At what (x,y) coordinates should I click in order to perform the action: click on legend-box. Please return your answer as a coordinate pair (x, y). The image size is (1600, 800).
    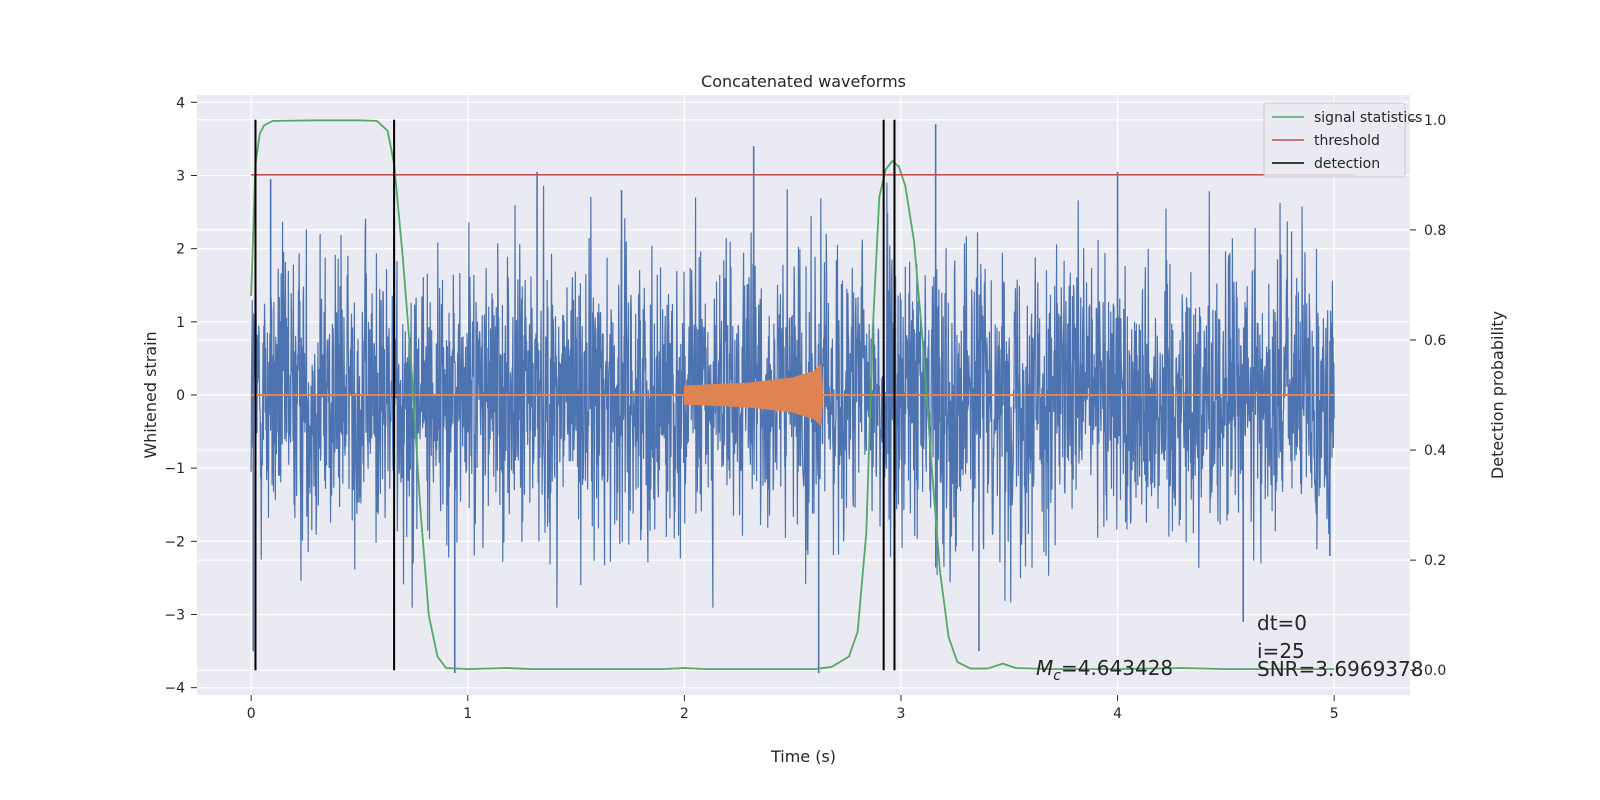
    Looking at the image, I should click on (1334, 140).